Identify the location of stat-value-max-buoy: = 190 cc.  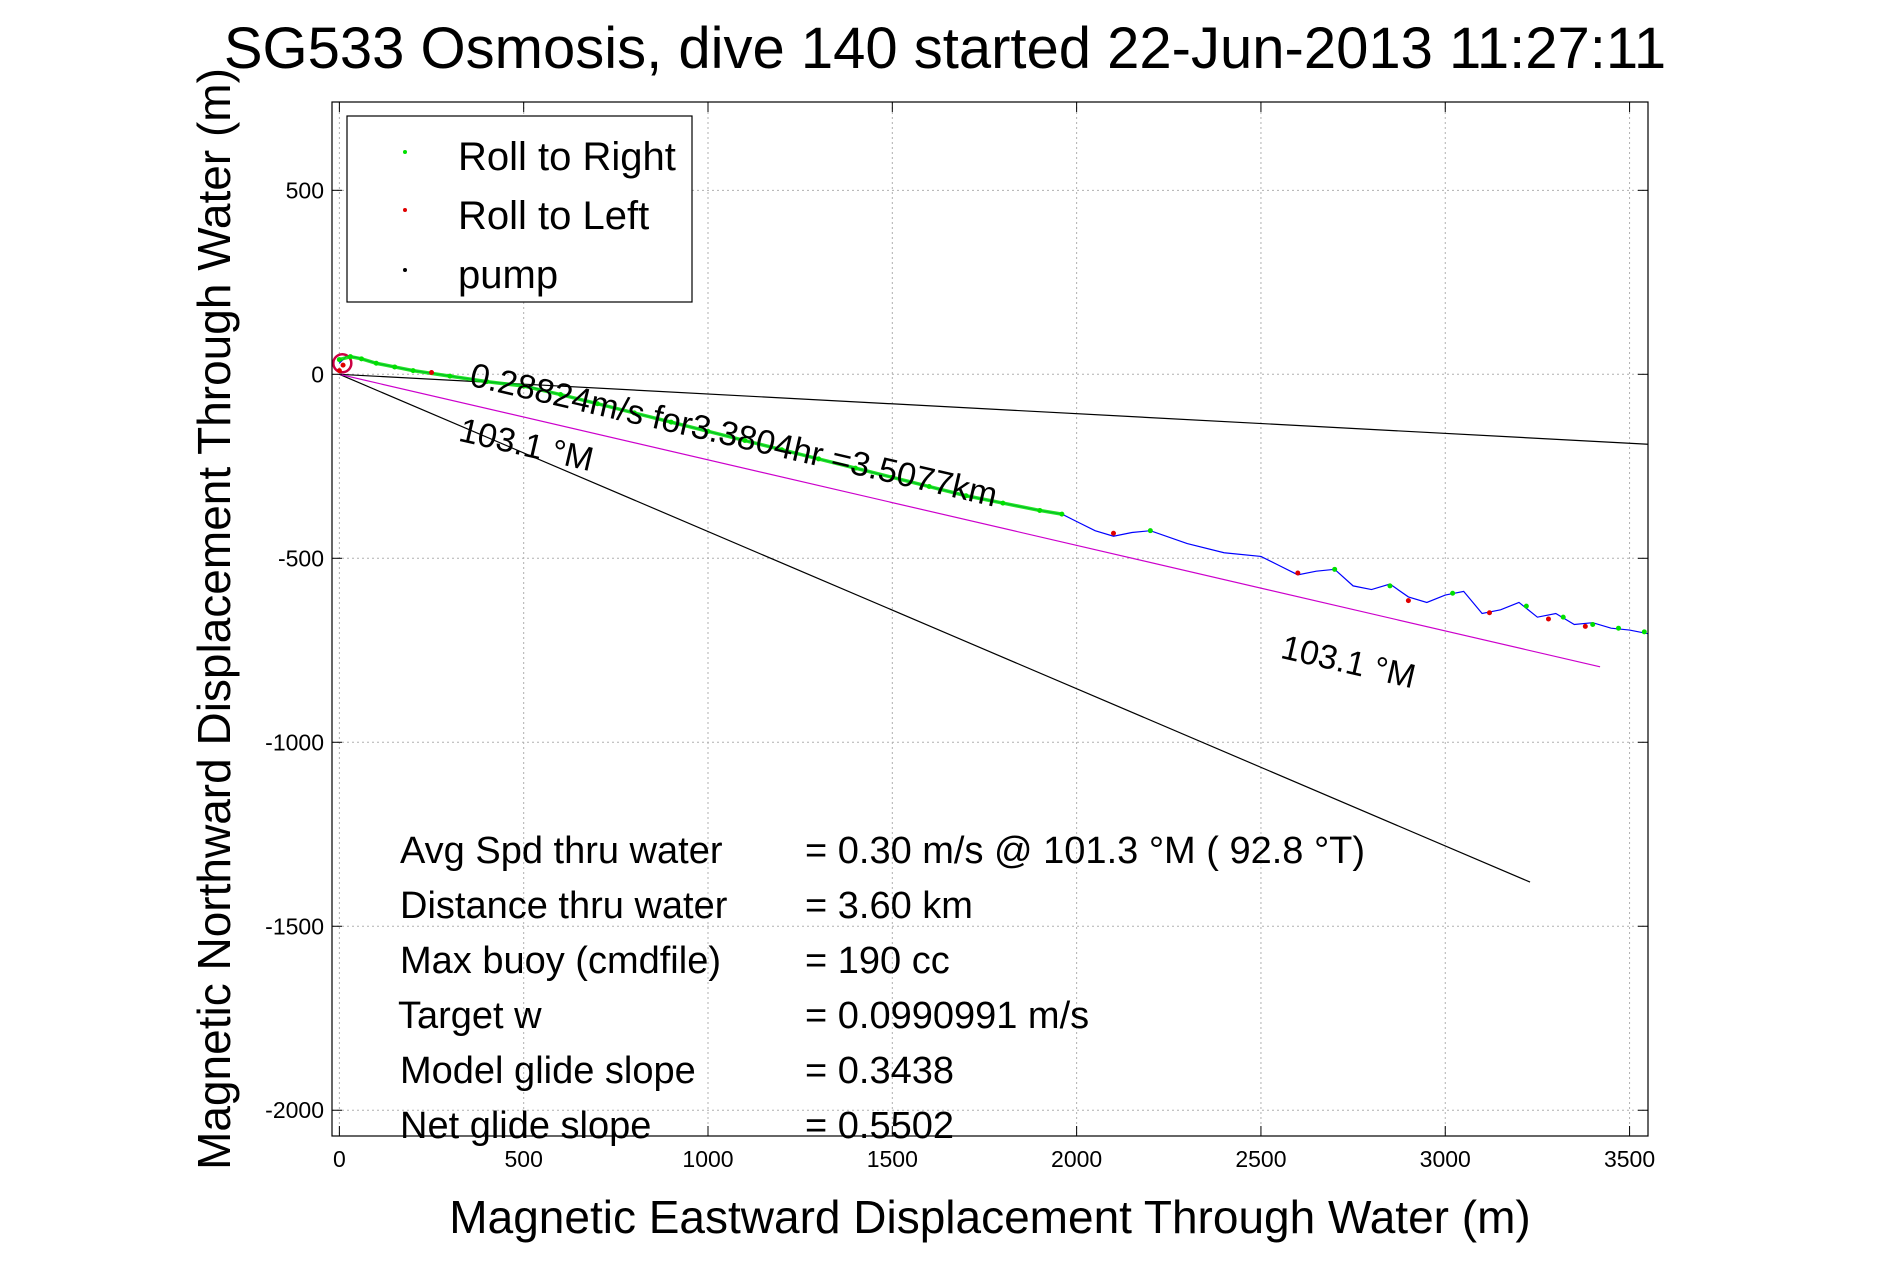
(877, 961).